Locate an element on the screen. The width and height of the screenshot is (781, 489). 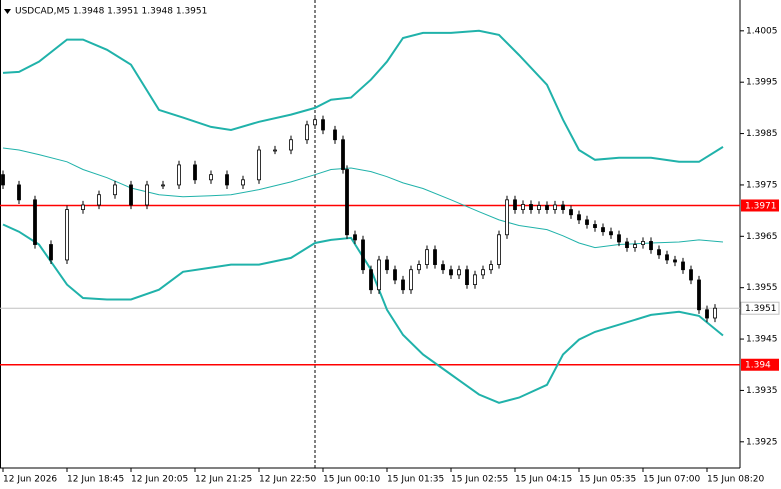
y-tick-label: 1.3925 is located at coordinates (762, 442).